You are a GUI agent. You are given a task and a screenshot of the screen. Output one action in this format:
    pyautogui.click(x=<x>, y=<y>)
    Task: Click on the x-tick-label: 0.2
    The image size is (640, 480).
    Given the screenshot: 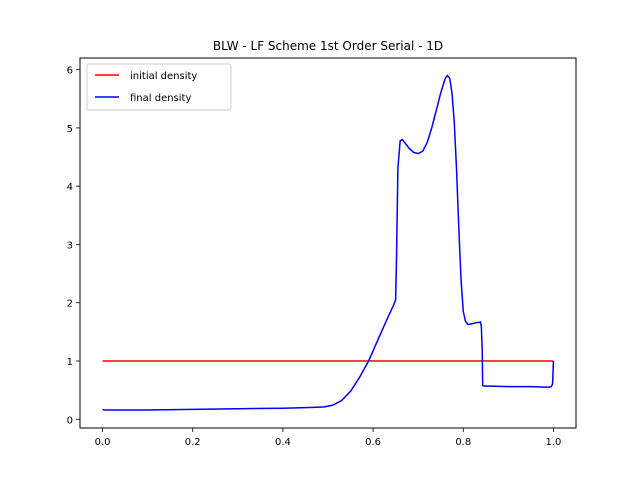 What is the action you would take?
    pyautogui.click(x=193, y=442)
    